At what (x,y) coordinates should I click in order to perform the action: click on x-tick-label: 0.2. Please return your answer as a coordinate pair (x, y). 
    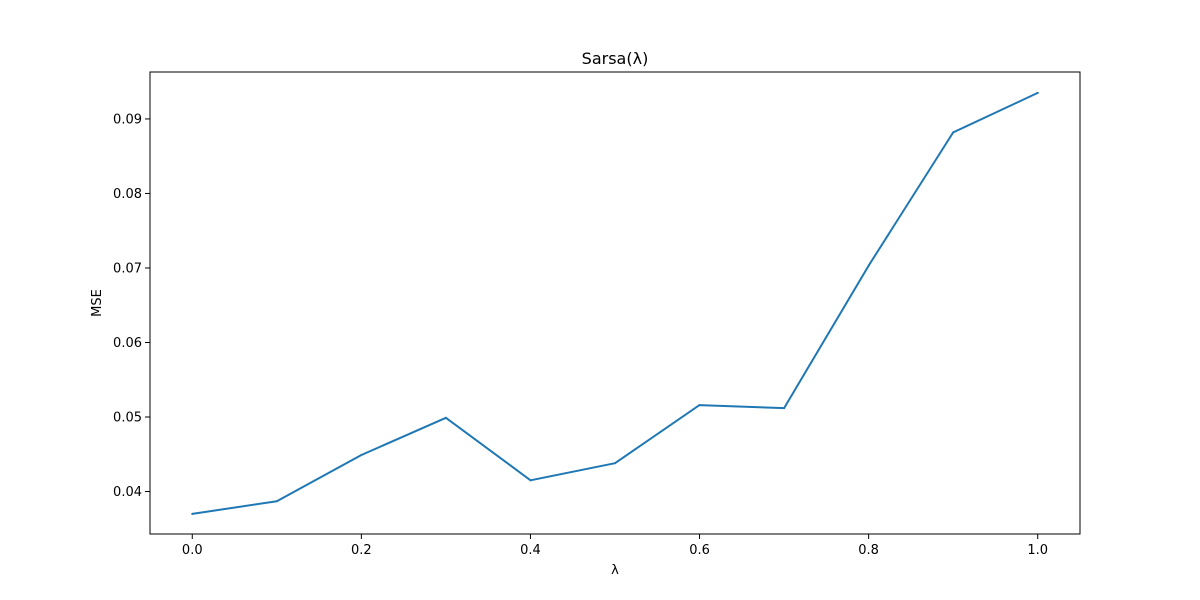
    Looking at the image, I should click on (361, 550).